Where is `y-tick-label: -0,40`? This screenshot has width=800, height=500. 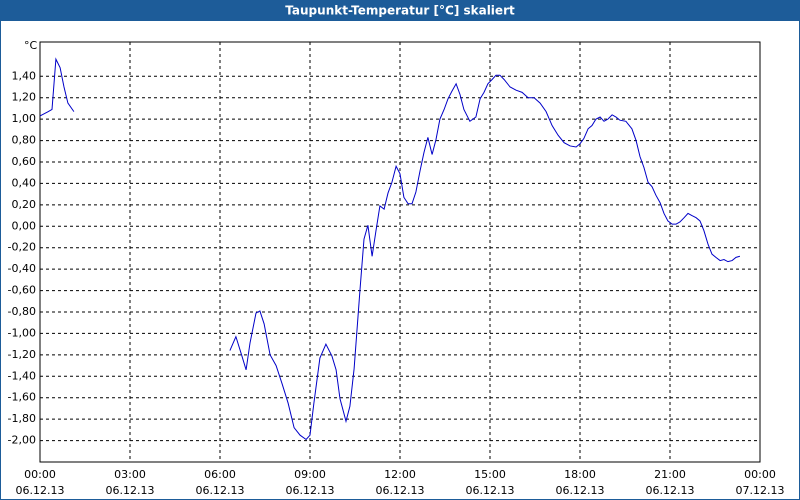 y-tick-label: -0,40 is located at coordinates (22, 268).